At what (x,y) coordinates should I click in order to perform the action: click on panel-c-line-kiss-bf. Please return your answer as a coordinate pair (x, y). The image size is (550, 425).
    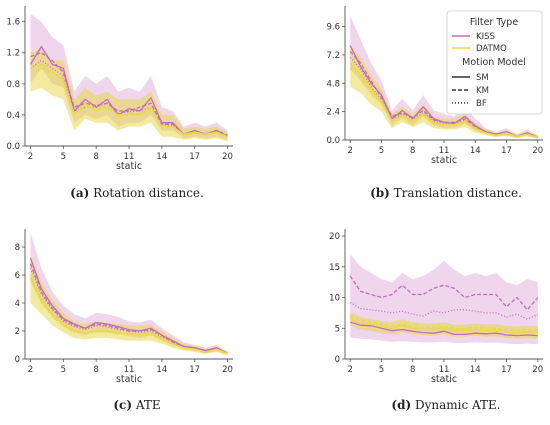
    Looking at the image, I should click on (128, 311).